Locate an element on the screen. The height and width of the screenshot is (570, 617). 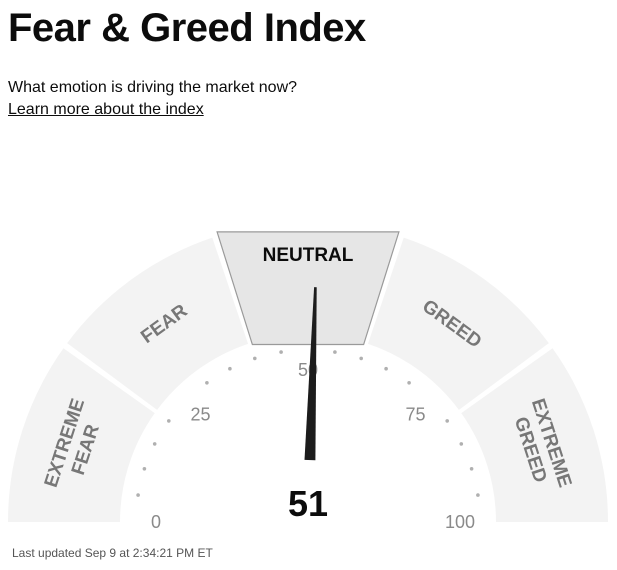
gauge-segment-active is located at coordinates (308, 288).